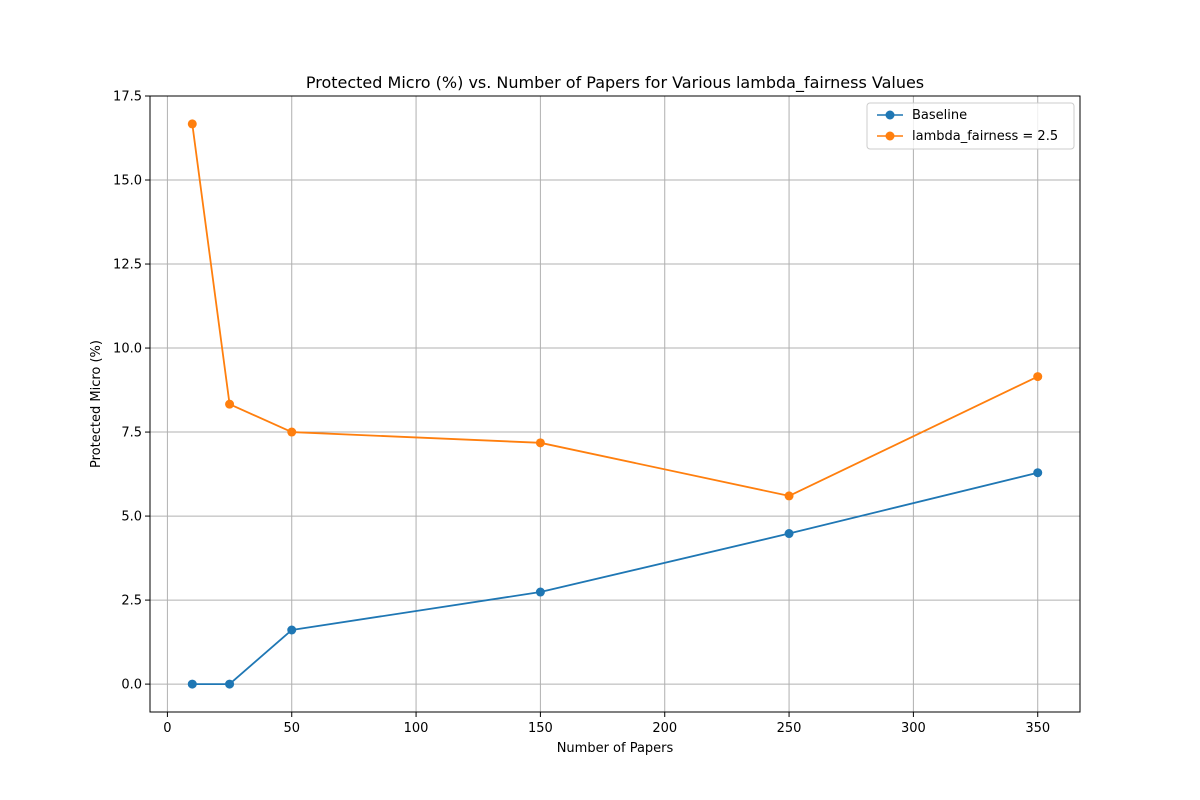 This screenshot has height=800, width=1200. Describe the element at coordinates (127, 97) in the screenshot. I see `y-tick-label: 17.5` at that location.